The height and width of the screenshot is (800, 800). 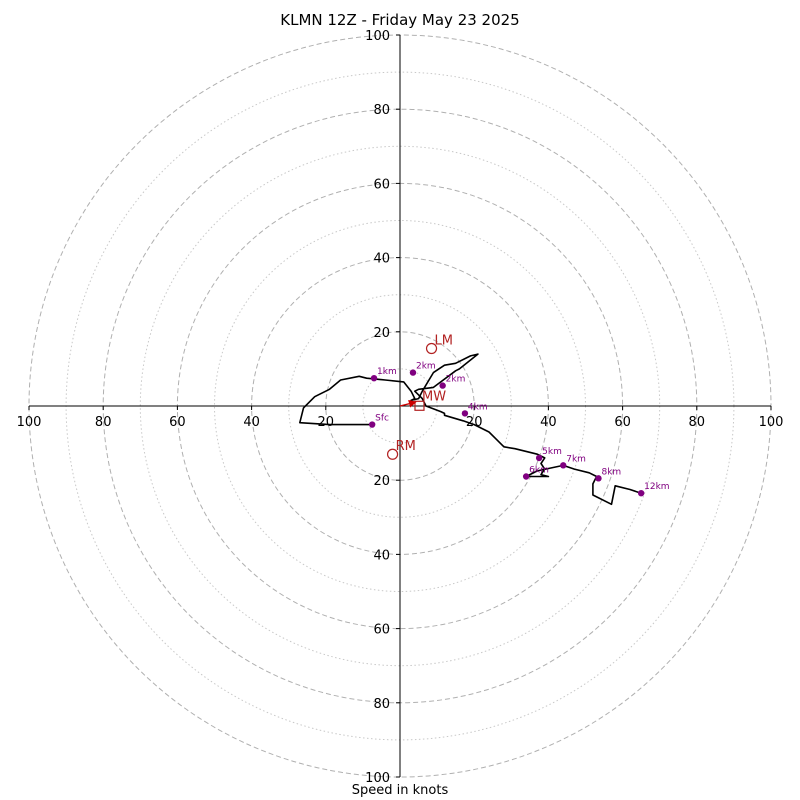 What do you see at coordinates (444, 340) in the screenshot?
I see `left-mover-label: LM` at bounding box center [444, 340].